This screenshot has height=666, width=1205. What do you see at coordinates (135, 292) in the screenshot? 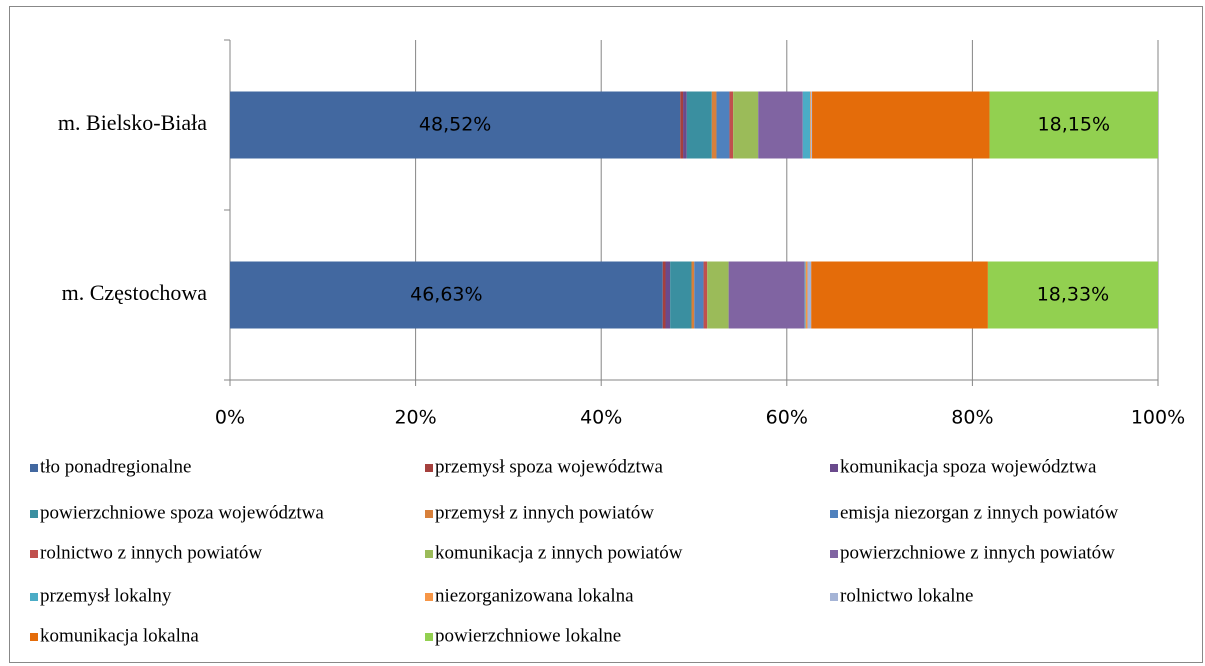
I see `y-tick-label: m. Częstochowa` at bounding box center [135, 292].